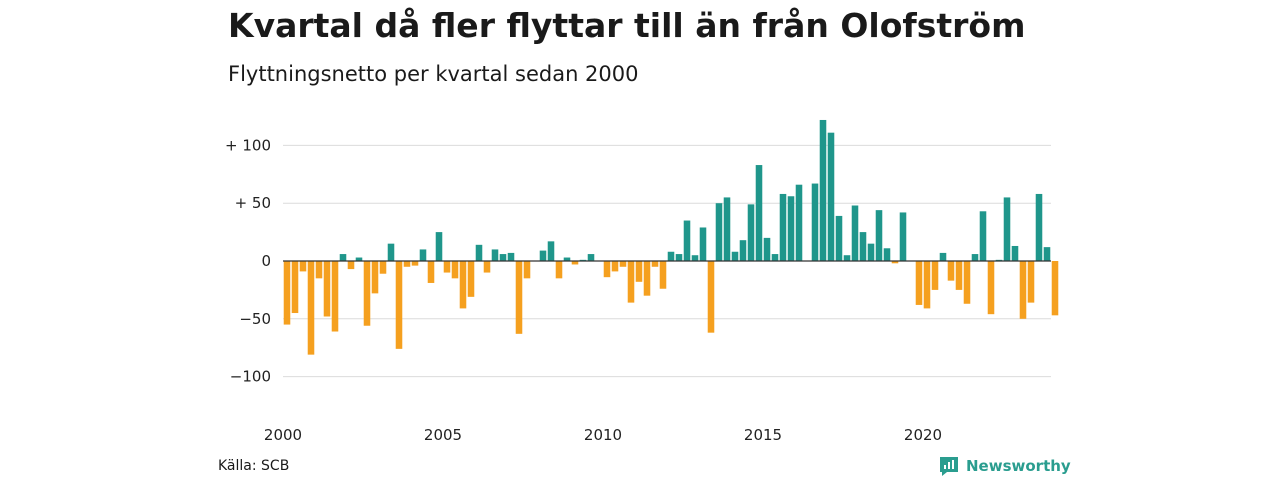  Describe the element at coordinates (266, 261) in the screenshot. I see `y-tick-label: 0` at that location.